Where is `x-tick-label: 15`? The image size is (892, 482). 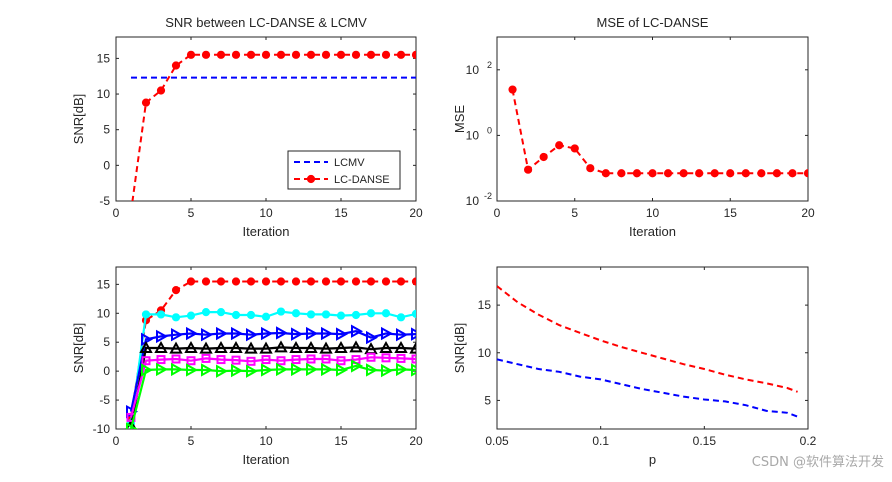
x-tick-label: 15 is located at coordinates (341, 213).